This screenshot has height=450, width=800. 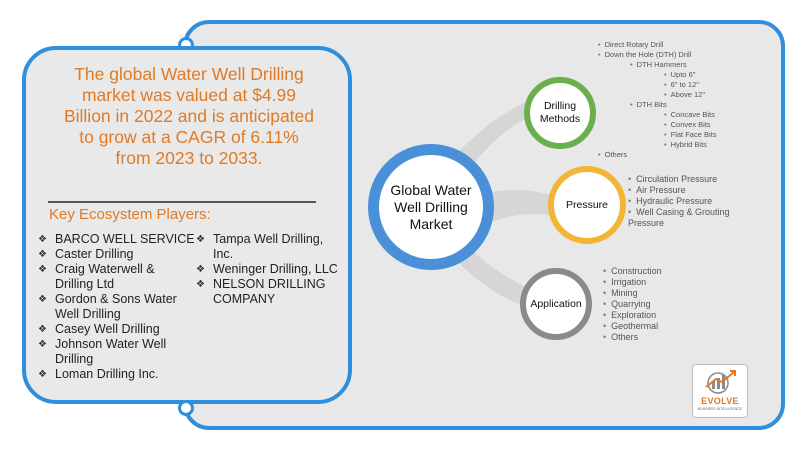 I want to click on headline-line: Billion in 2022 and is anticipated, so click(x=189, y=116).